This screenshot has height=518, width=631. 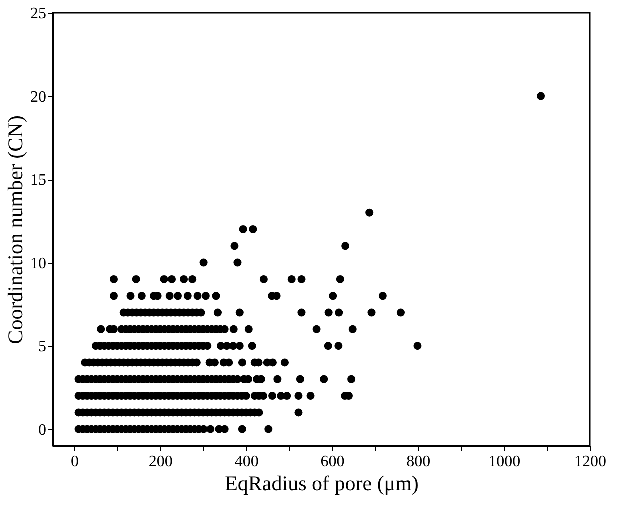 I want to click on y-tick-label: 25, so click(x=38, y=14).